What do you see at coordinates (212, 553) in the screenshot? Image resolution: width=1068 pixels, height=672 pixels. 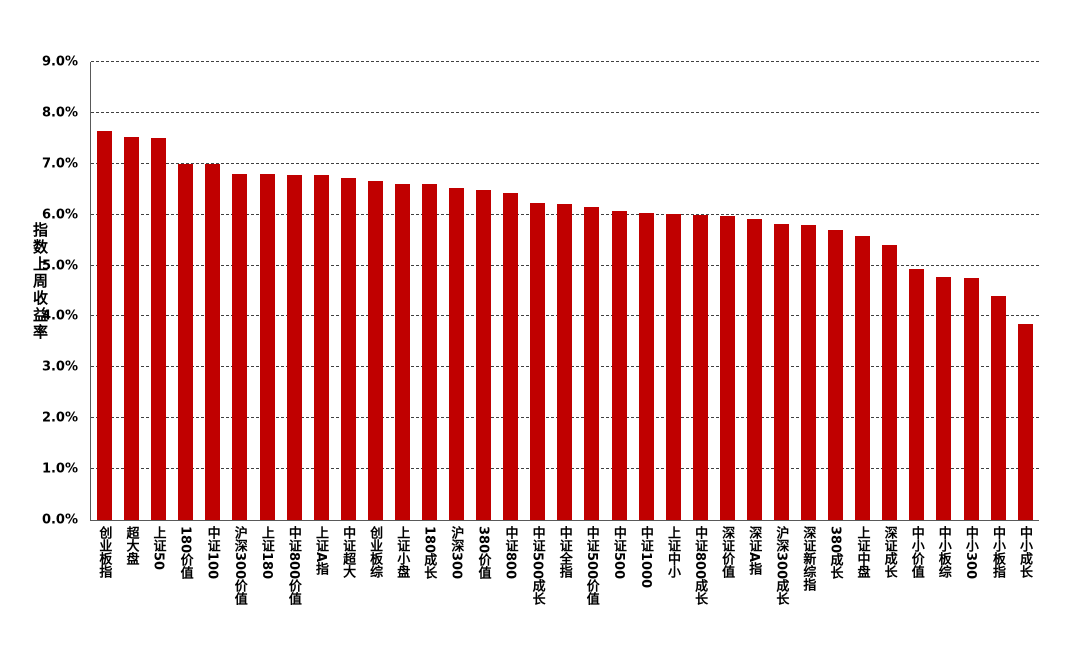 I see `x-category-label: 中证100` at bounding box center [212, 553].